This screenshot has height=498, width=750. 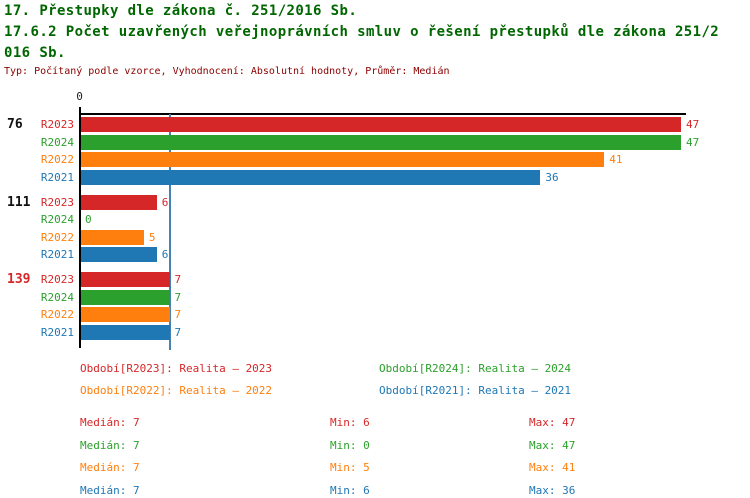 What do you see at coordinates (350, 467) in the screenshot?
I see `stat-min-R2022: Min: 5` at bounding box center [350, 467].